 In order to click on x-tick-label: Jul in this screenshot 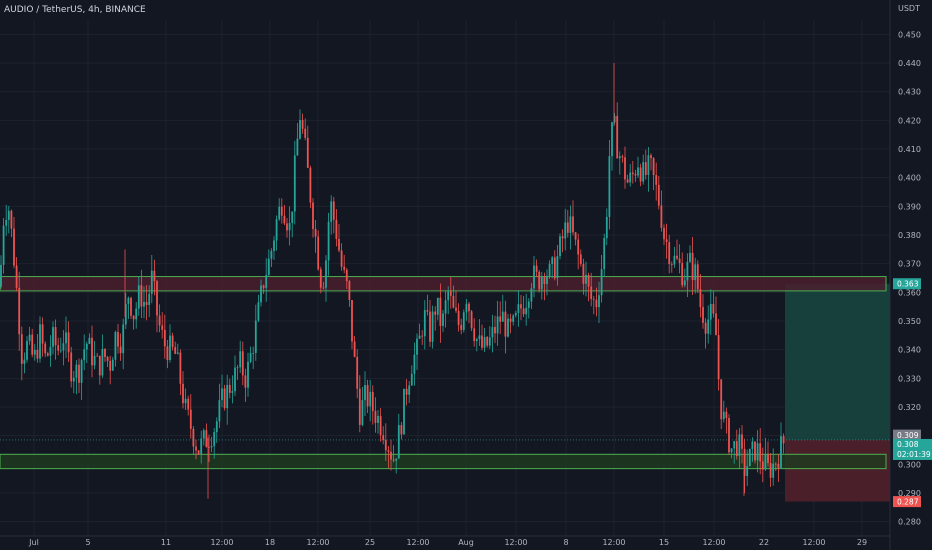, I will do `click(33, 542)`.